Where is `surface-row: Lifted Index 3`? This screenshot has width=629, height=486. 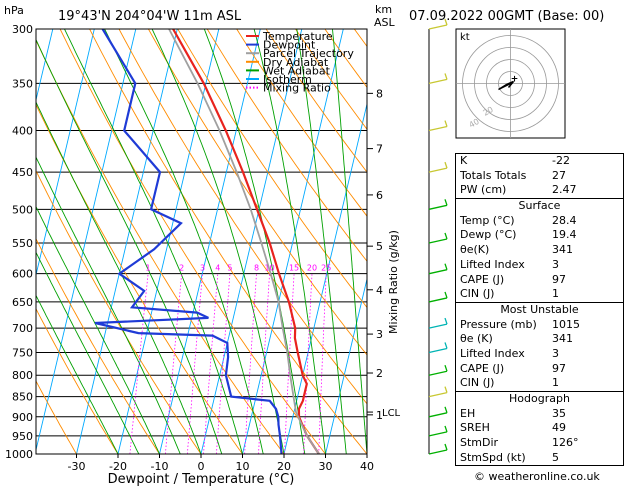 surface-row: Lifted Index 3 is located at coordinates (539, 265).